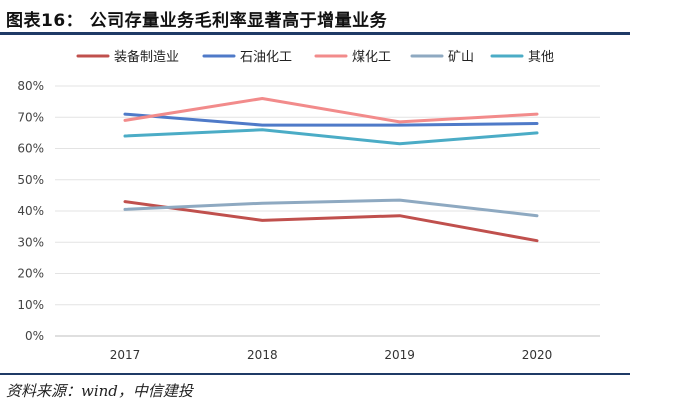 Image resolution: width=700 pixels, height=410 pixels. What do you see at coordinates (315, 374) in the screenshot?
I see `footer-divider` at bounding box center [315, 374].